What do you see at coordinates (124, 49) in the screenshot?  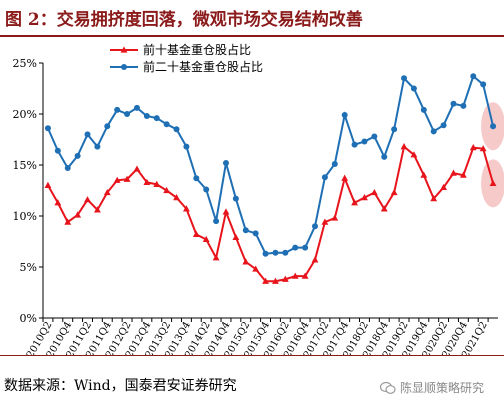 I see `legend-marker` at bounding box center [124, 49].